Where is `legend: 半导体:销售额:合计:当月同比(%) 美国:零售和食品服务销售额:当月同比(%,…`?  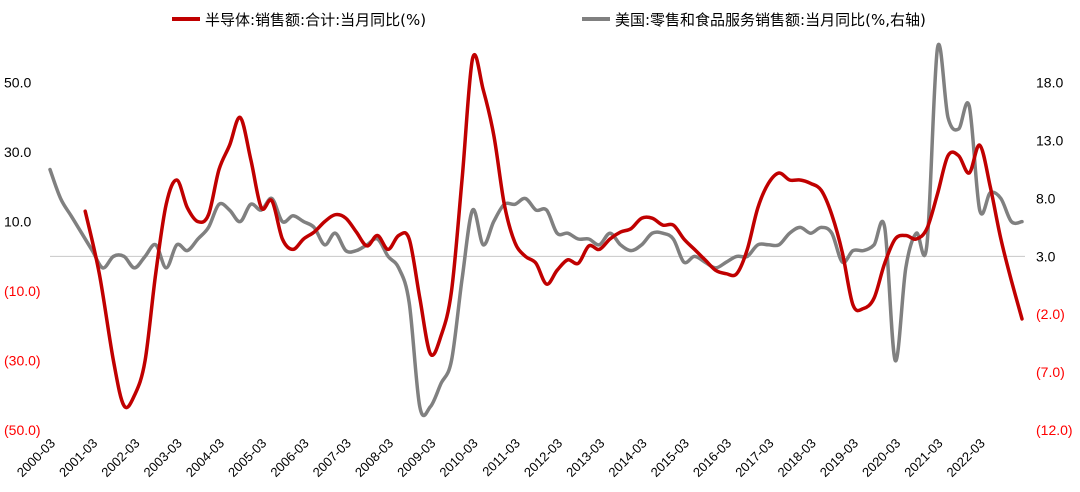
legend: 半导体:销售额:合计:当月同比(%) 美国:零售和食品服务销售额:当月同比(%,… is located at coordinates (549, 20).